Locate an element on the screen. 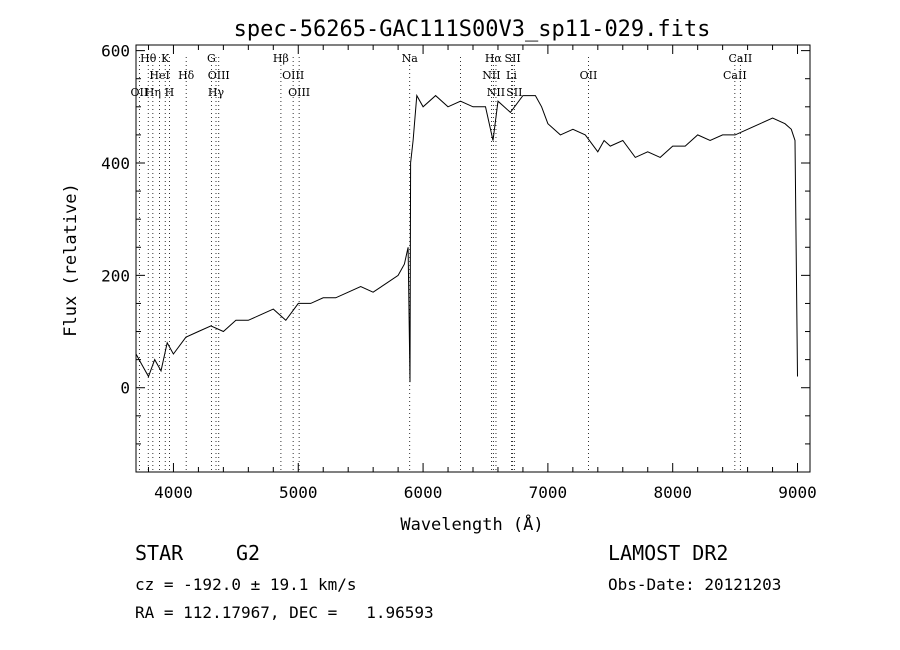  x-tick-label: 9000 is located at coordinates (797, 492).